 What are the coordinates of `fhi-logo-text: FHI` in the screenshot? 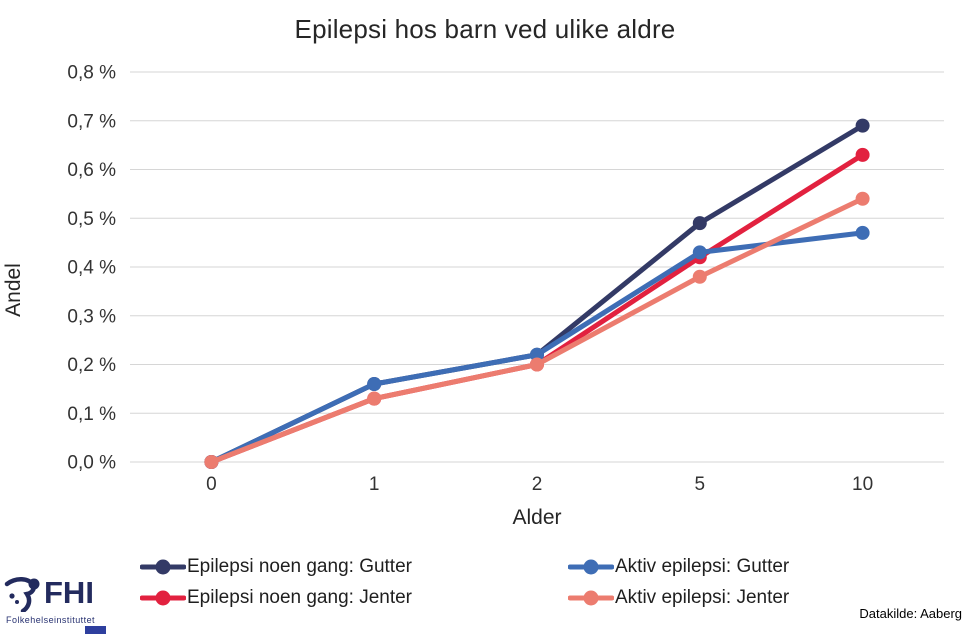 It's located at (69, 592).